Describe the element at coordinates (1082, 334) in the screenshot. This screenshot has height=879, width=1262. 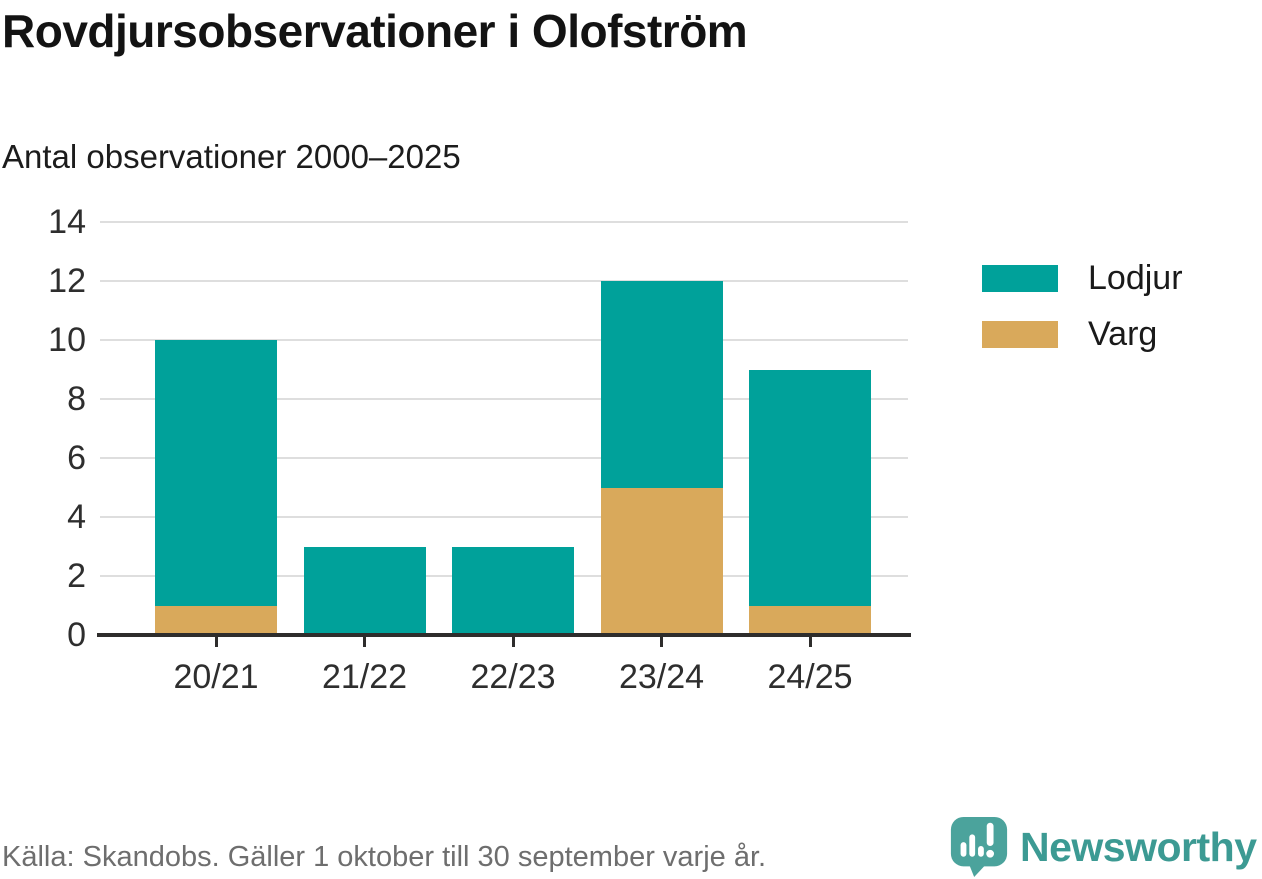
I see `legend-item-varg: Varg` at that location.